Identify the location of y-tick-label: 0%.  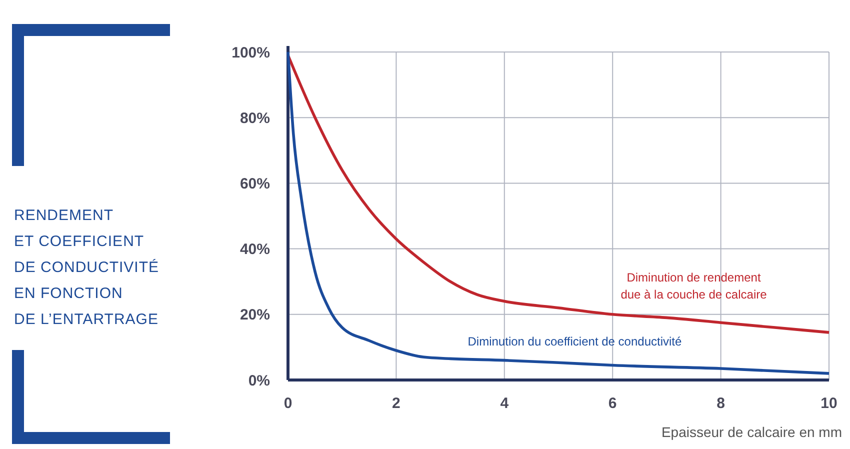
(259, 381).